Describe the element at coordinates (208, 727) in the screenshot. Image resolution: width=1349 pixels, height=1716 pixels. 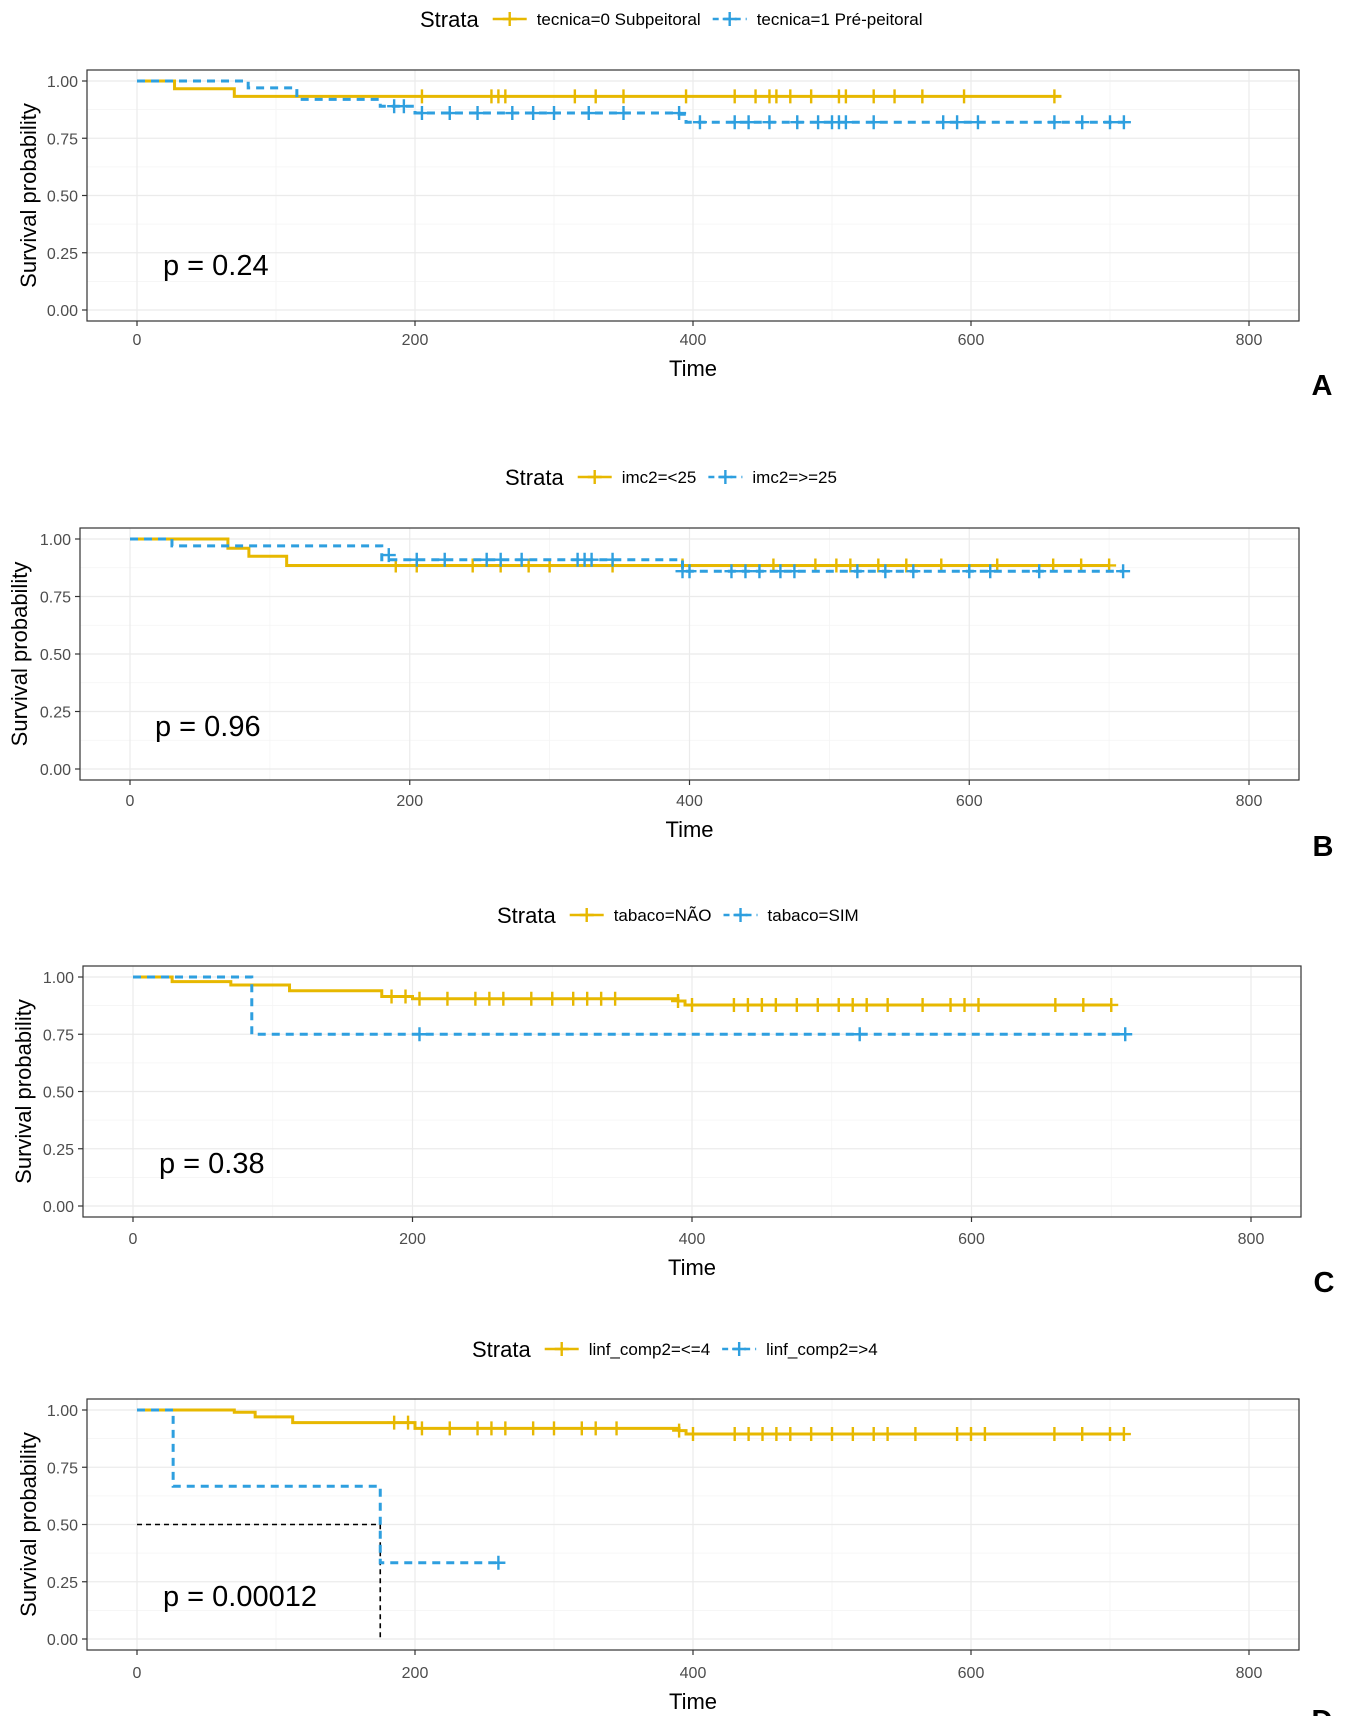
I see `p-value-label: p = 0.96` at that location.